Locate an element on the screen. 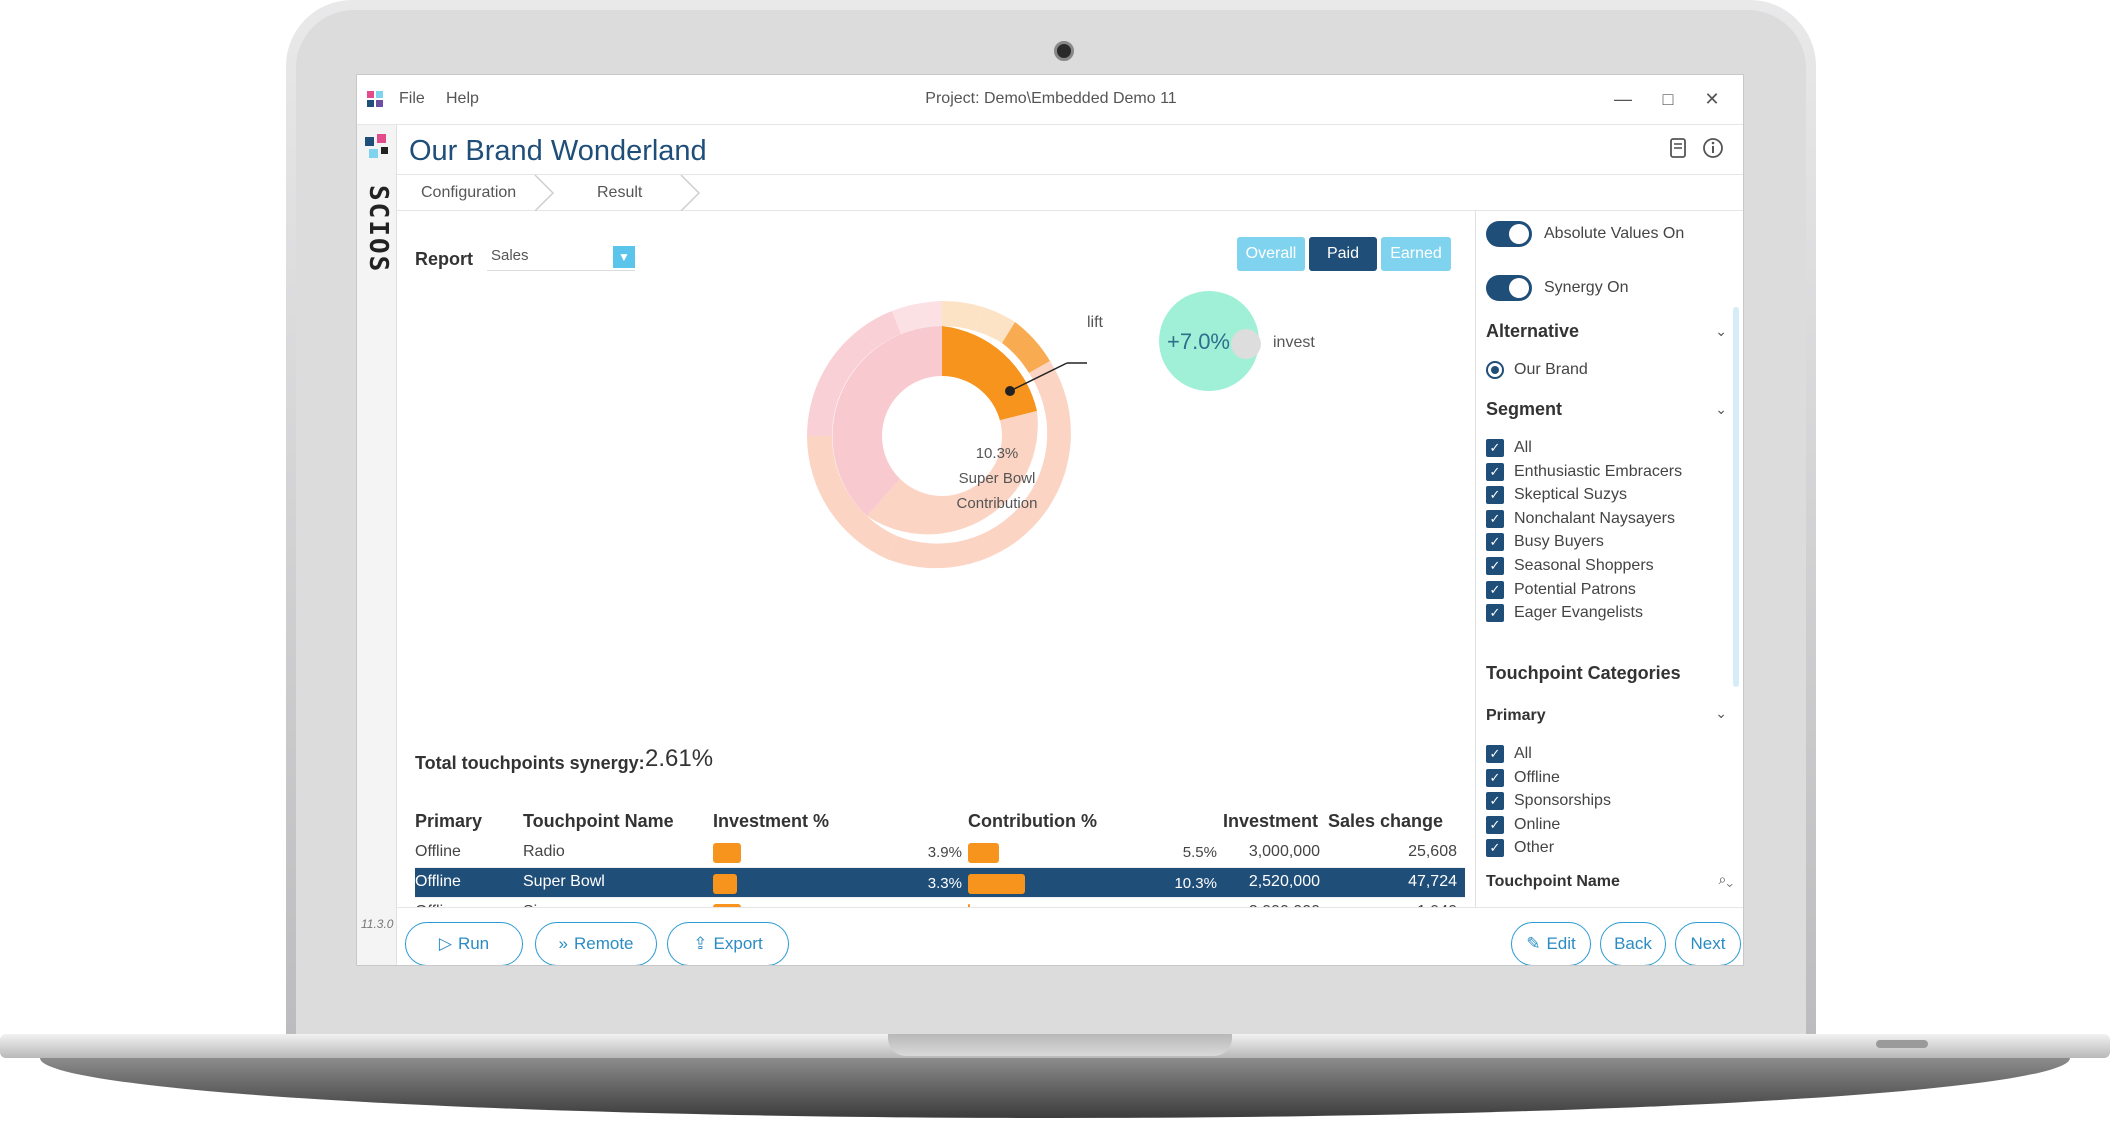 This screenshot has width=2110, height=1138. column-header-investment-pct: Investment % is located at coordinates (771, 820).